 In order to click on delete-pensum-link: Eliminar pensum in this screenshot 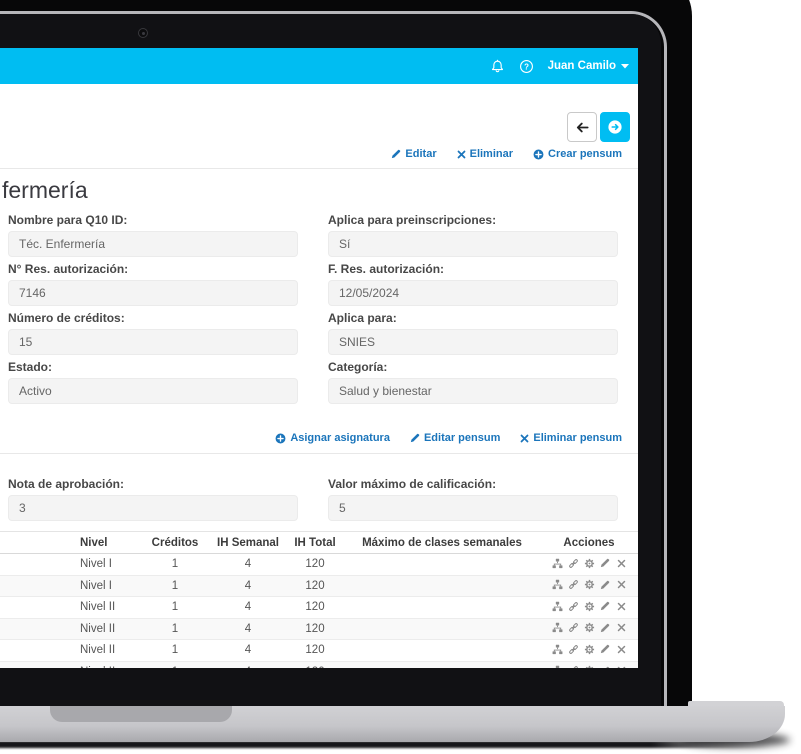, I will do `click(571, 438)`.